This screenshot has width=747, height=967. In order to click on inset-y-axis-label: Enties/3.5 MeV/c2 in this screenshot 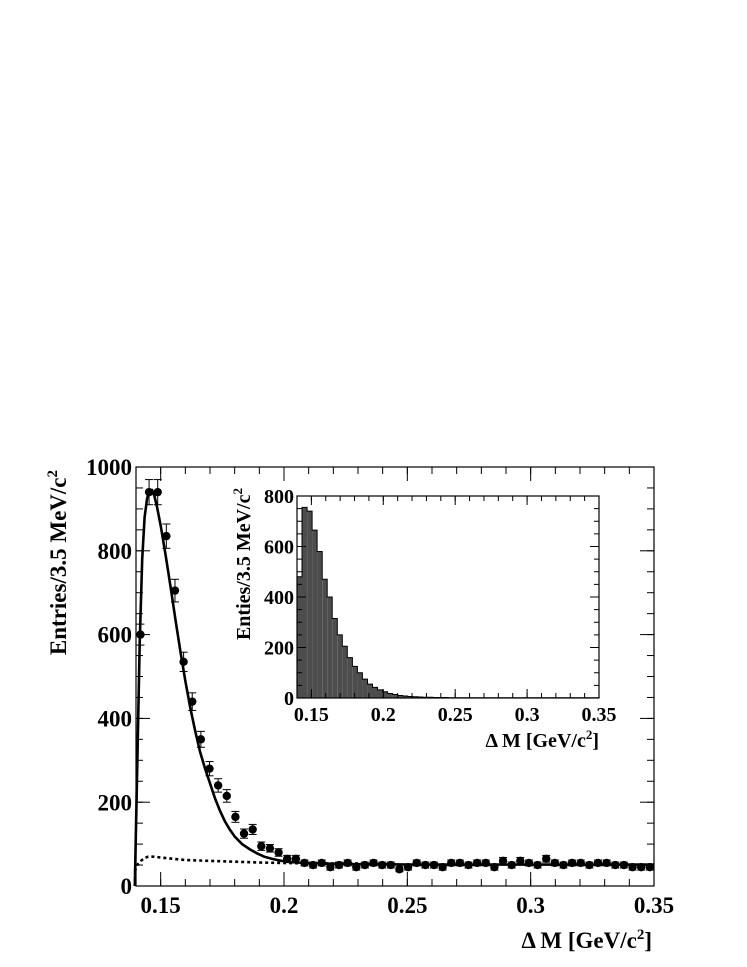, I will do `click(242, 564)`.